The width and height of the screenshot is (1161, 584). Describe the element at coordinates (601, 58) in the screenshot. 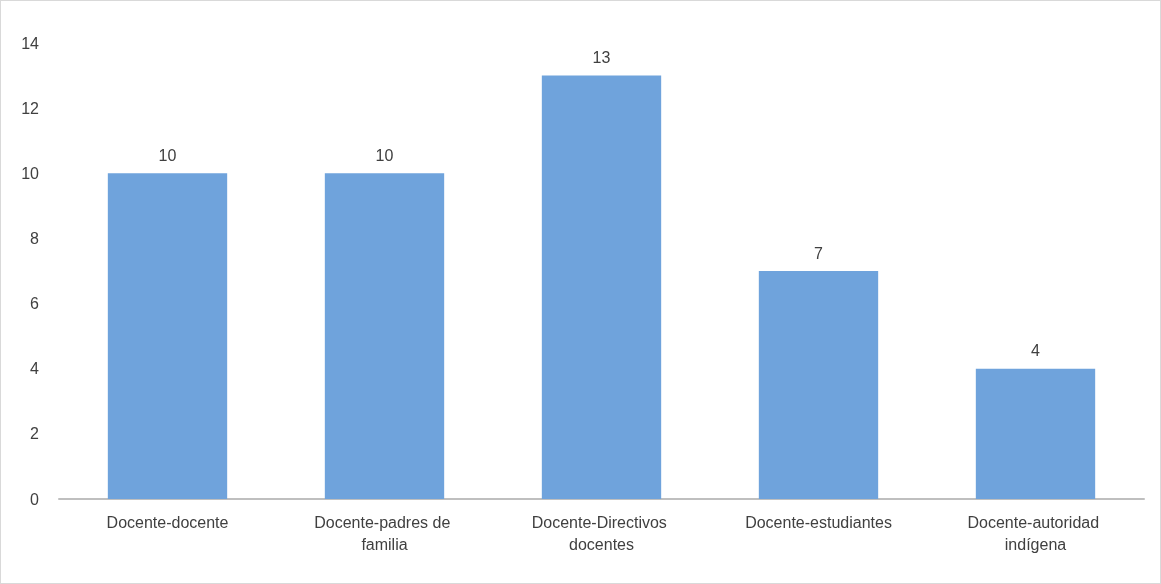

I see `data-label: 13` at that location.